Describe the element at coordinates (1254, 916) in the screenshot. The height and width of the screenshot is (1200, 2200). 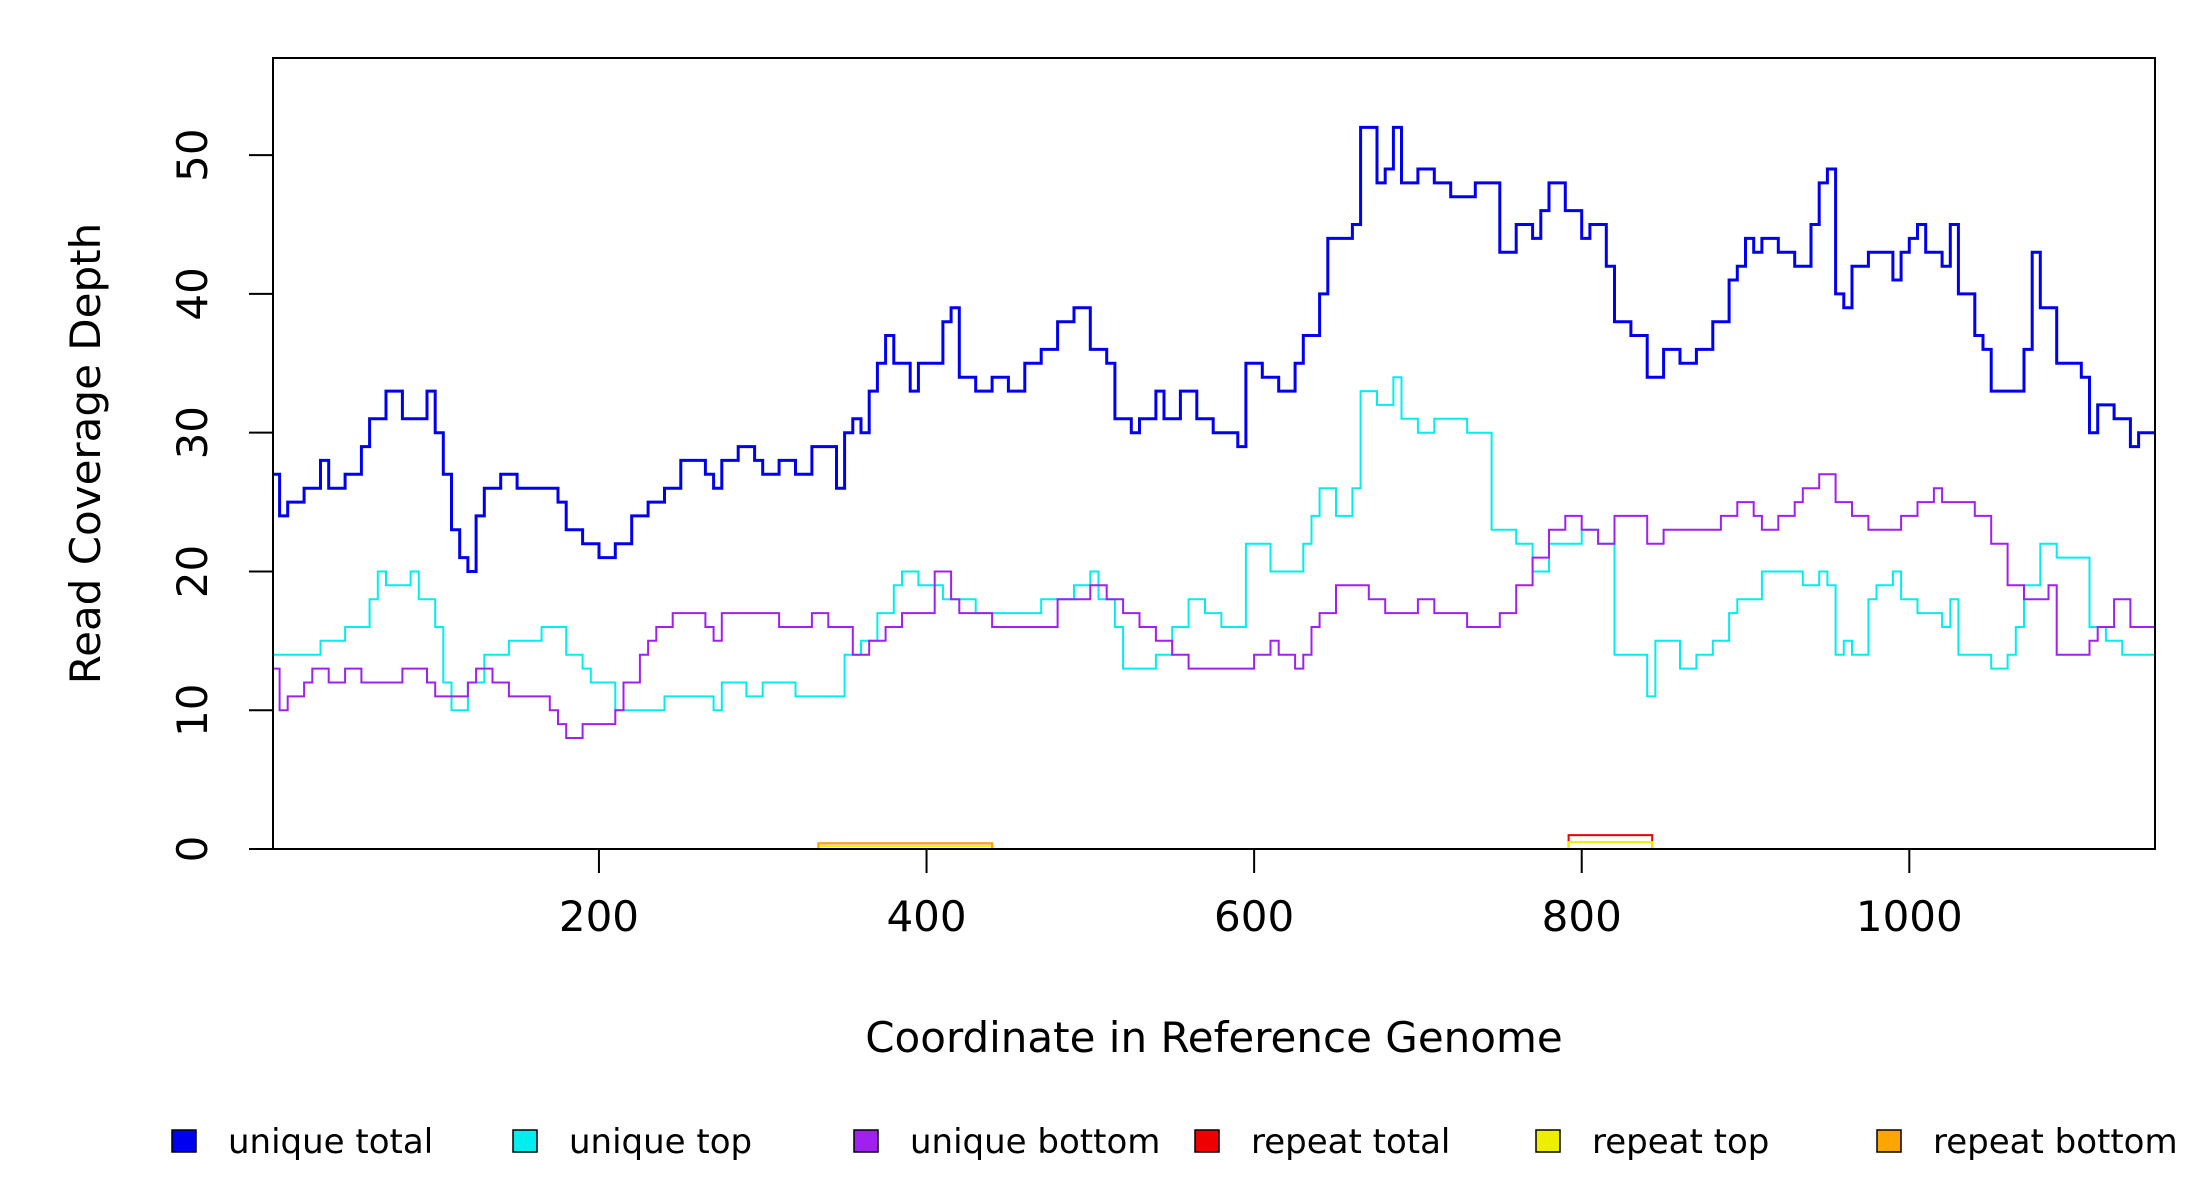
I see `x-tick-label: 600` at that location.